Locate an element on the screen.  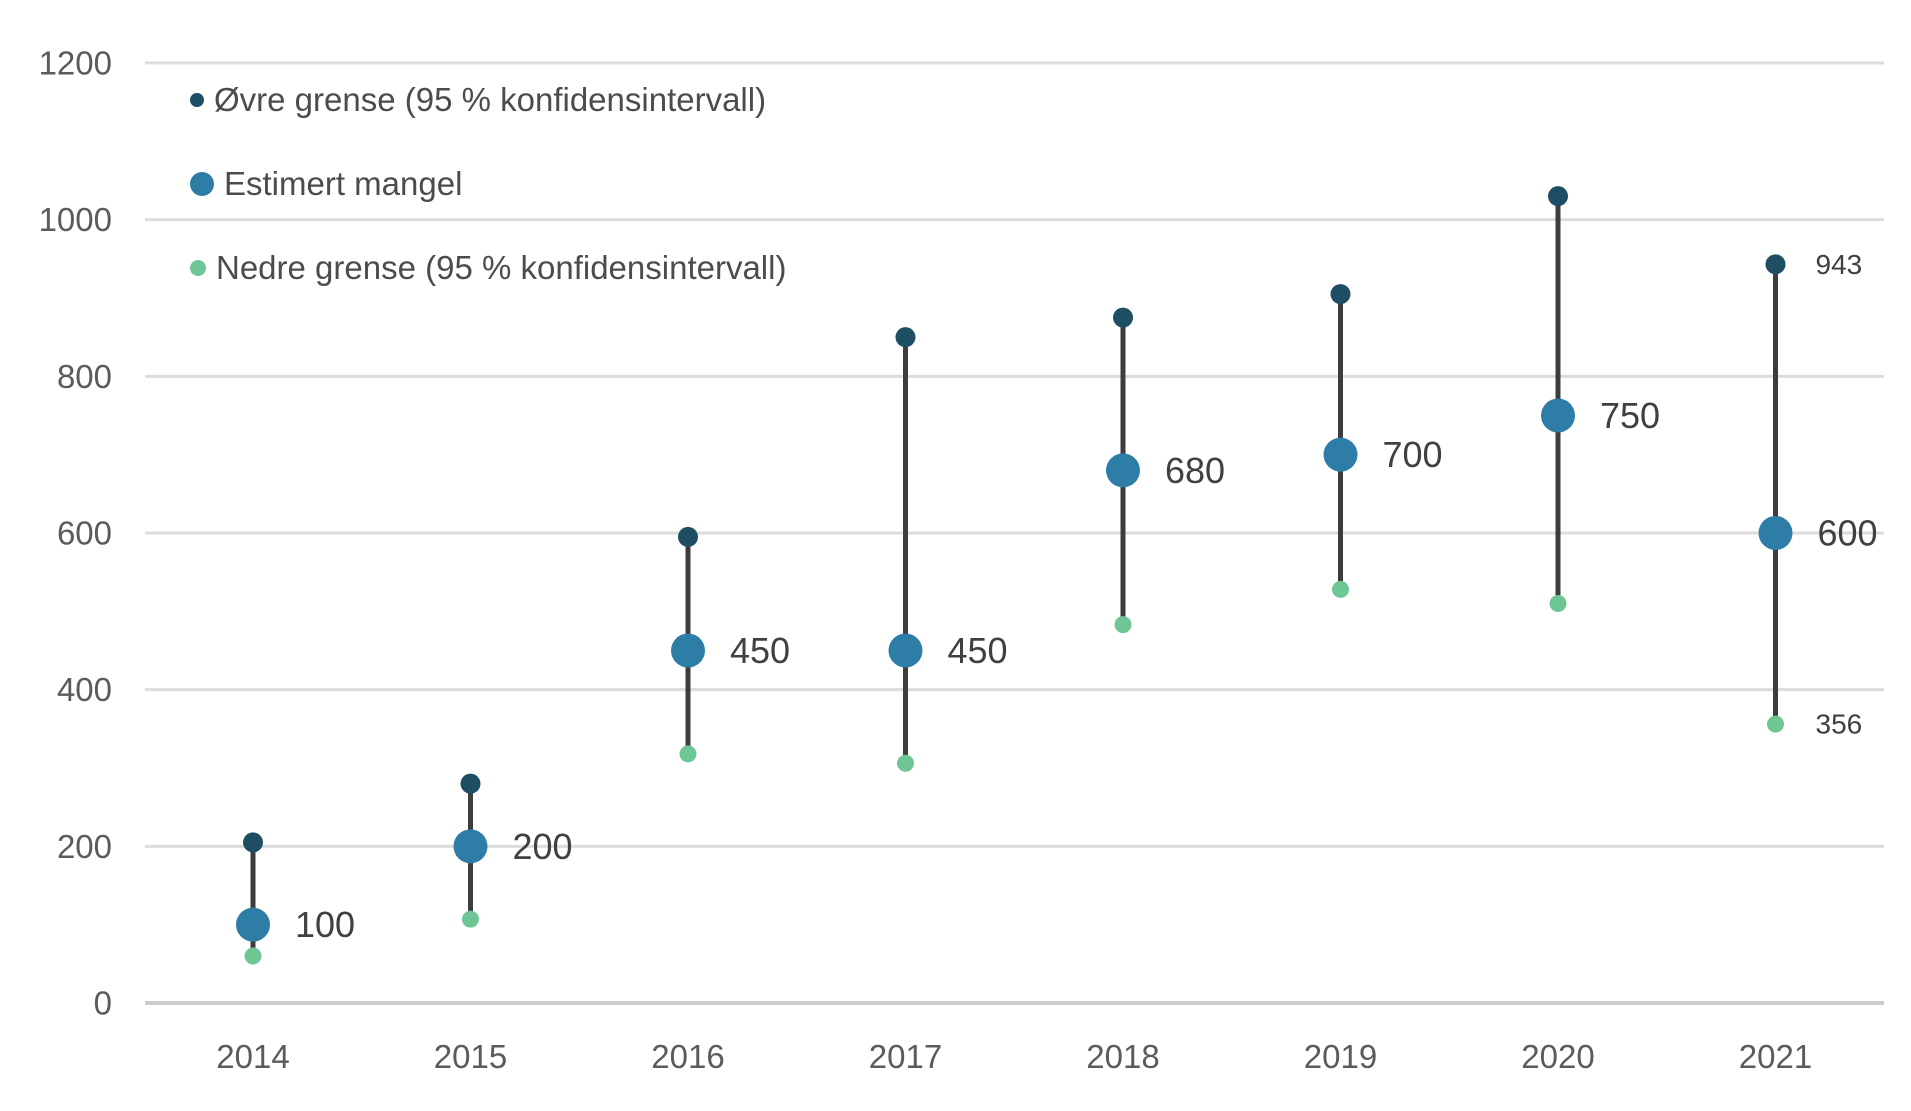
y-tick-label: 1200 is located at coordinates (75, 63).